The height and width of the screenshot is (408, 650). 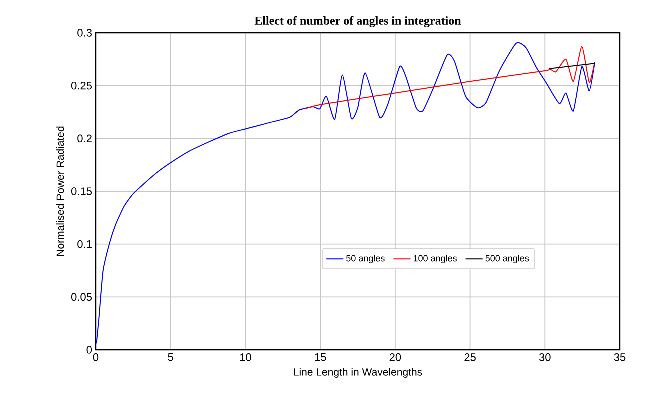 I want to click on y-tick-label: 0.25, so click(x=81, y=86).